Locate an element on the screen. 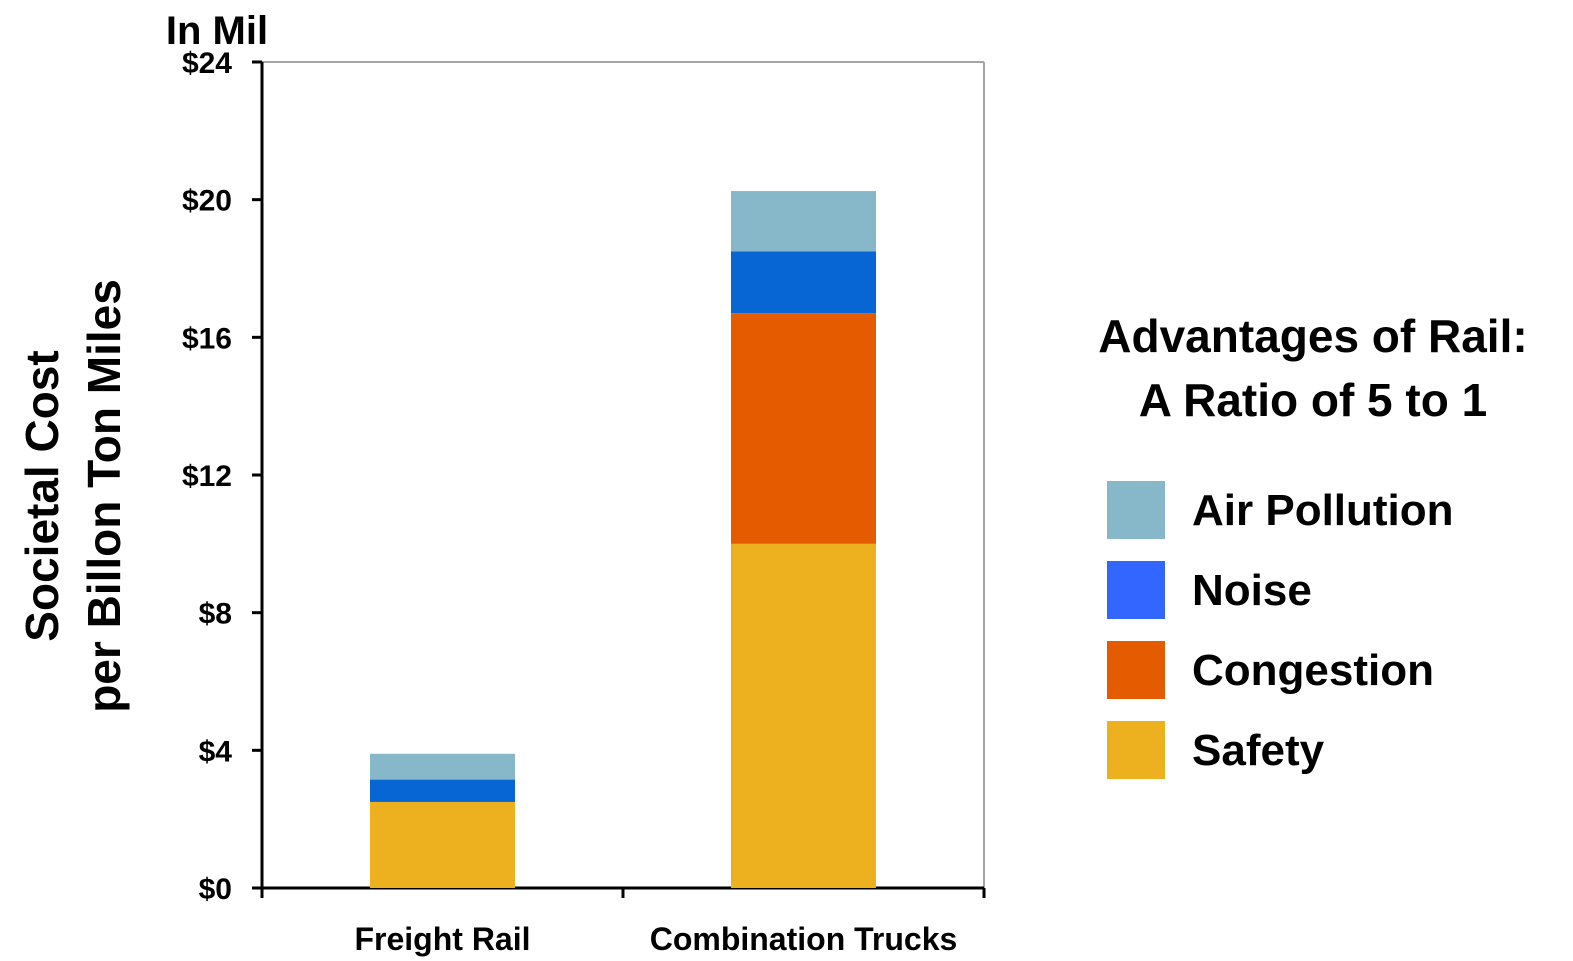 The height and width of the screenshot is (961, 1573). bar-segment-freight-rail-air-pollution is located at coordinates (442, 766).